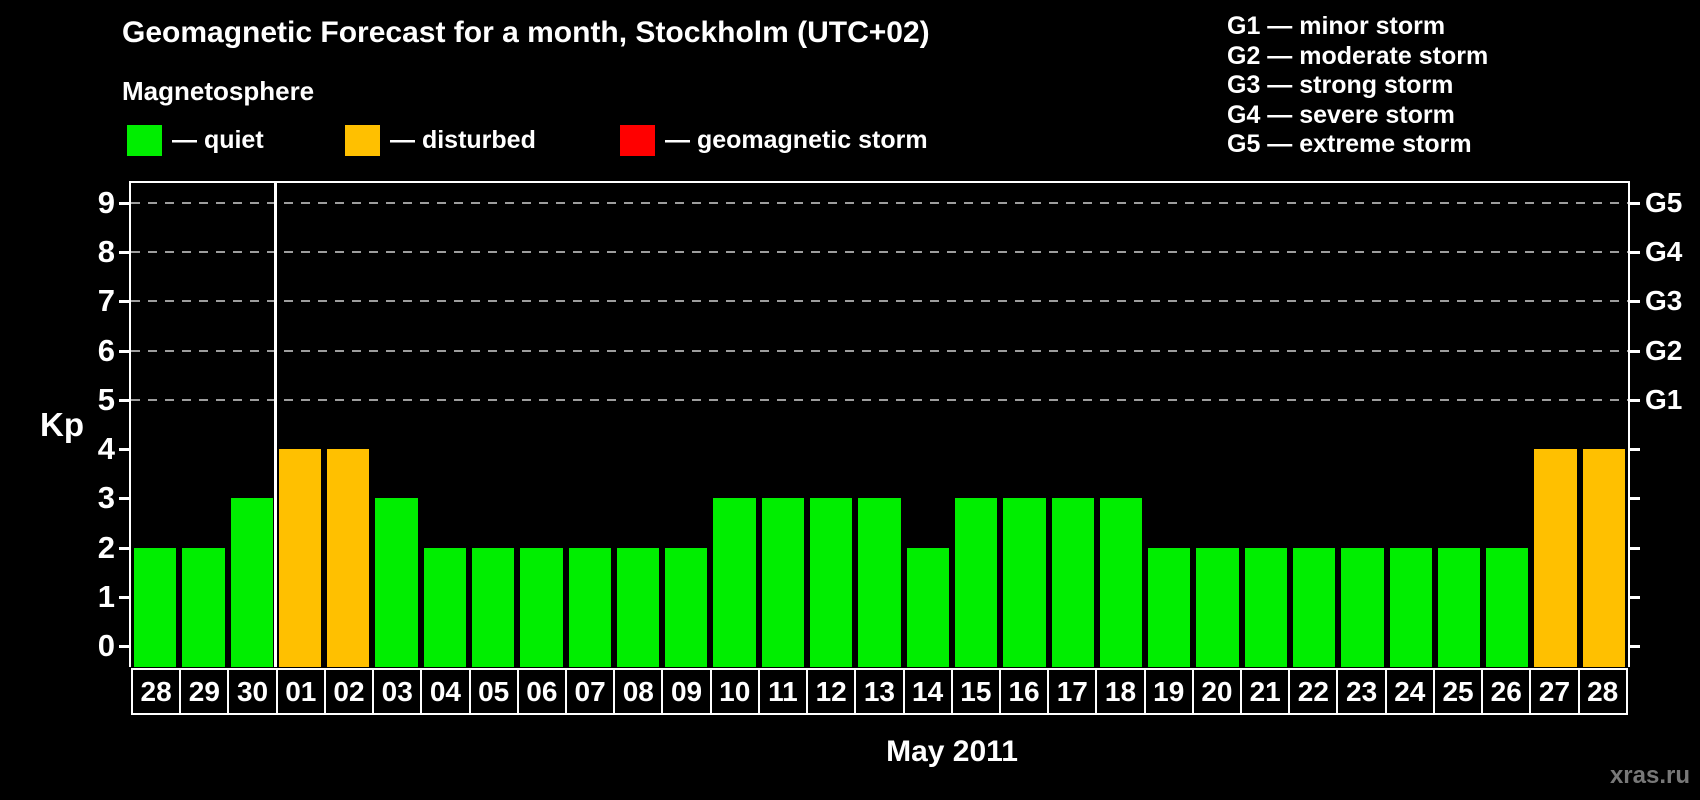  What do you see at coordinates (734, 691) in the screenshot?
I see `date-label-12-10: 10` at bounding box center [734, 691].